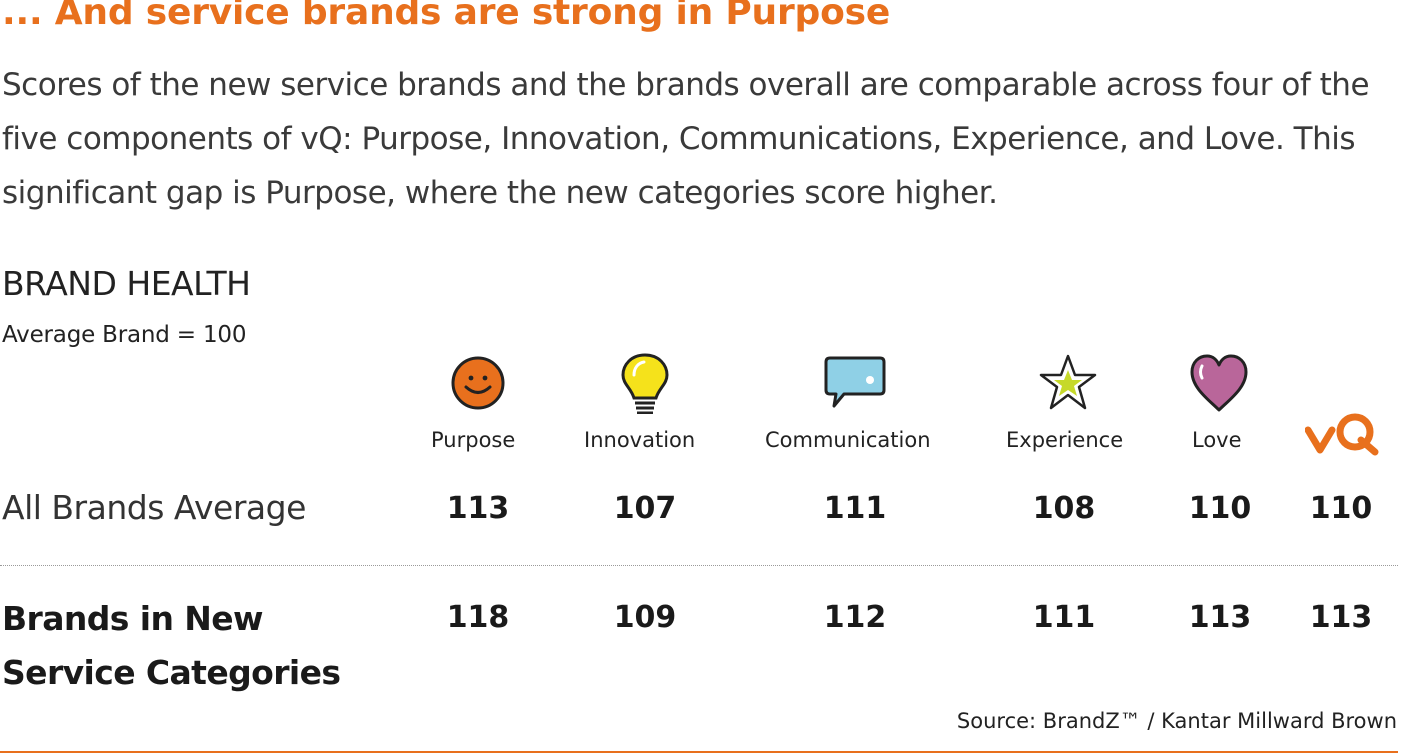 Image resolution: width=1411 pixels, height=754 pixels. I want to click on row-label-new-service: Brands in New Service Categories, so click(171, 646).